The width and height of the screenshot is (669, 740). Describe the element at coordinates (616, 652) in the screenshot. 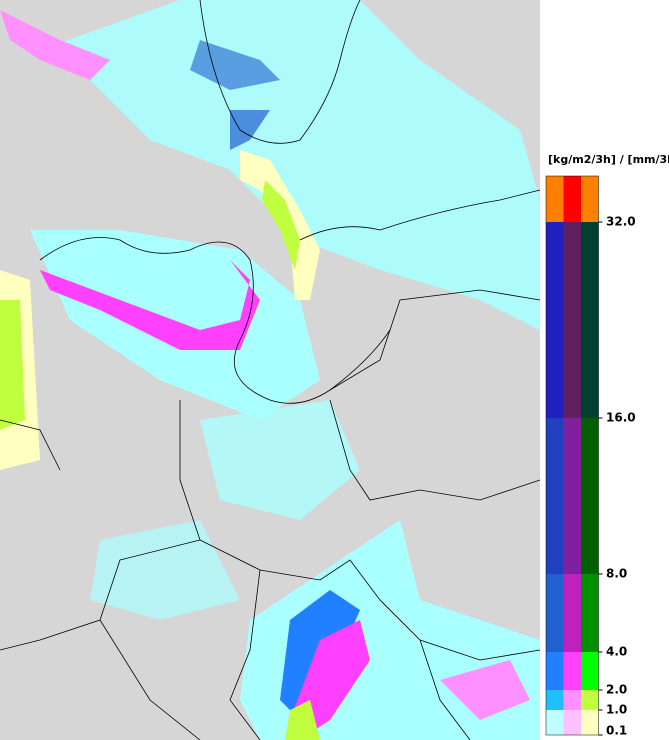

I see `colorbar-tick-label: 4.0` at that location.